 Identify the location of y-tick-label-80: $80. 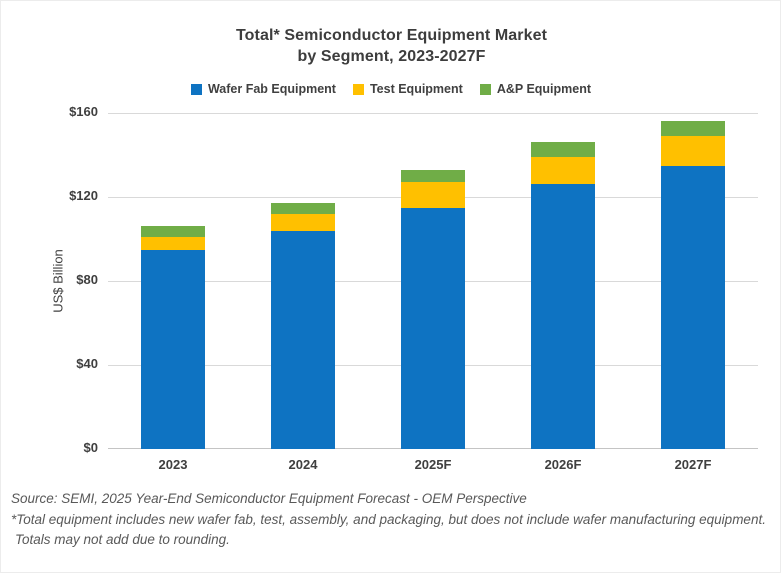
(87, 279).